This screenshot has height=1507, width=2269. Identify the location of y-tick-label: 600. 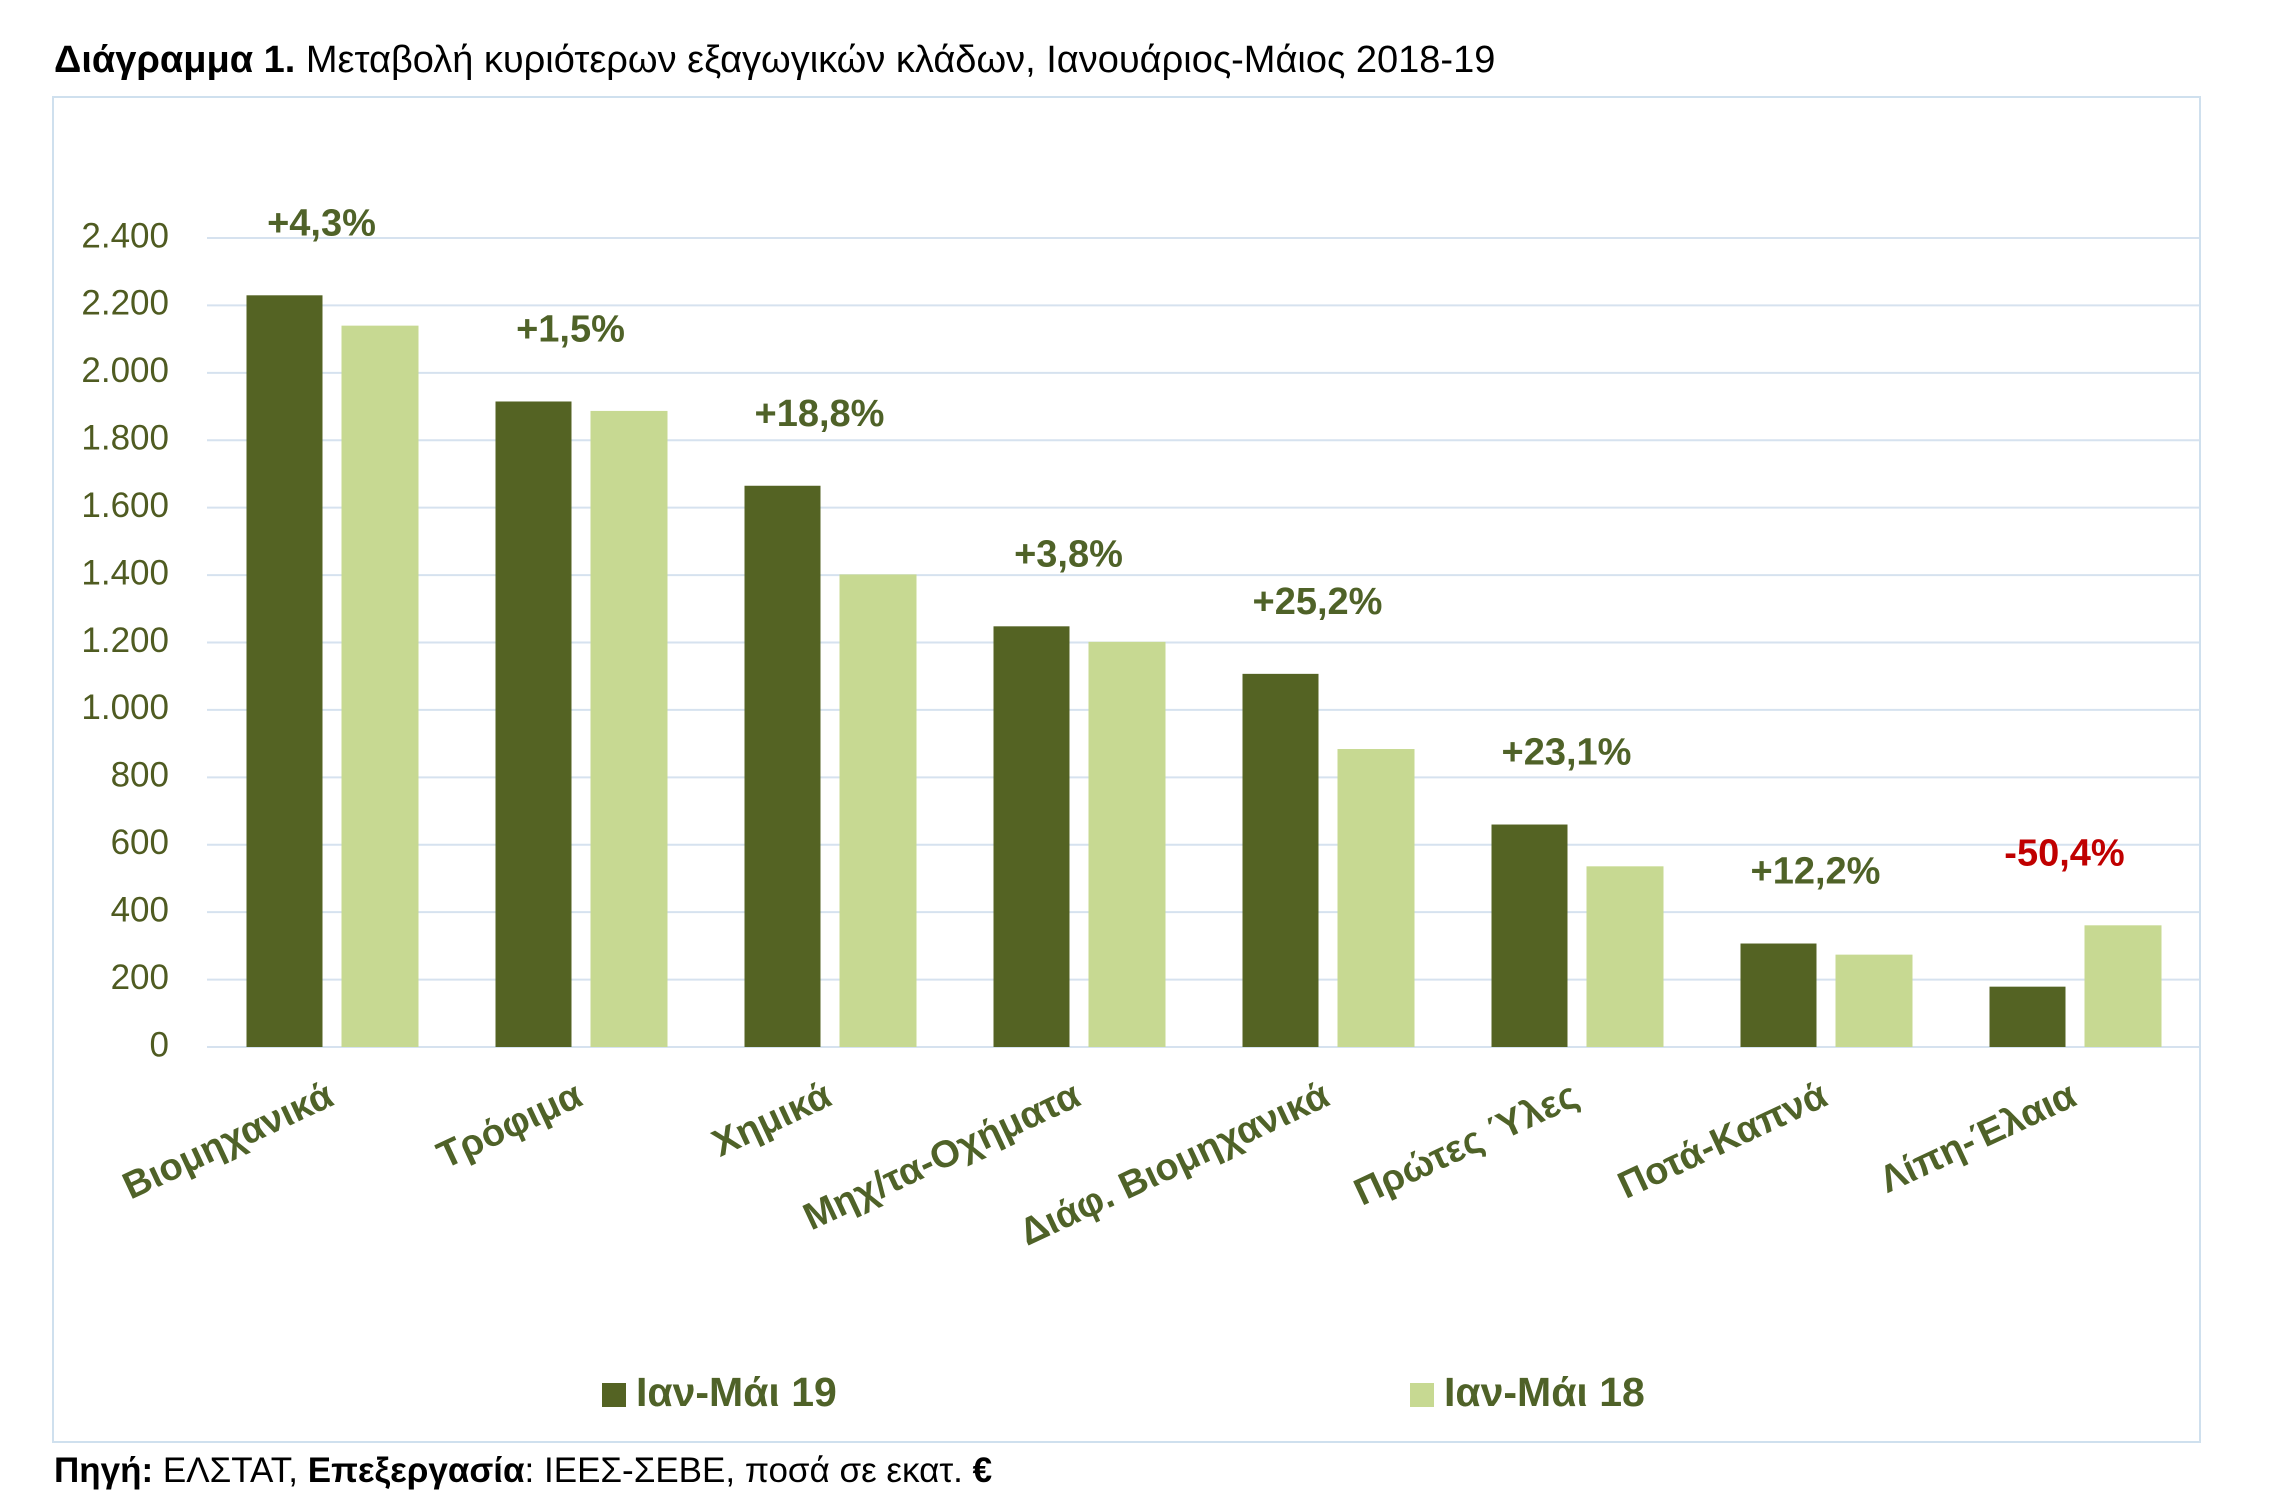
(140, 842).